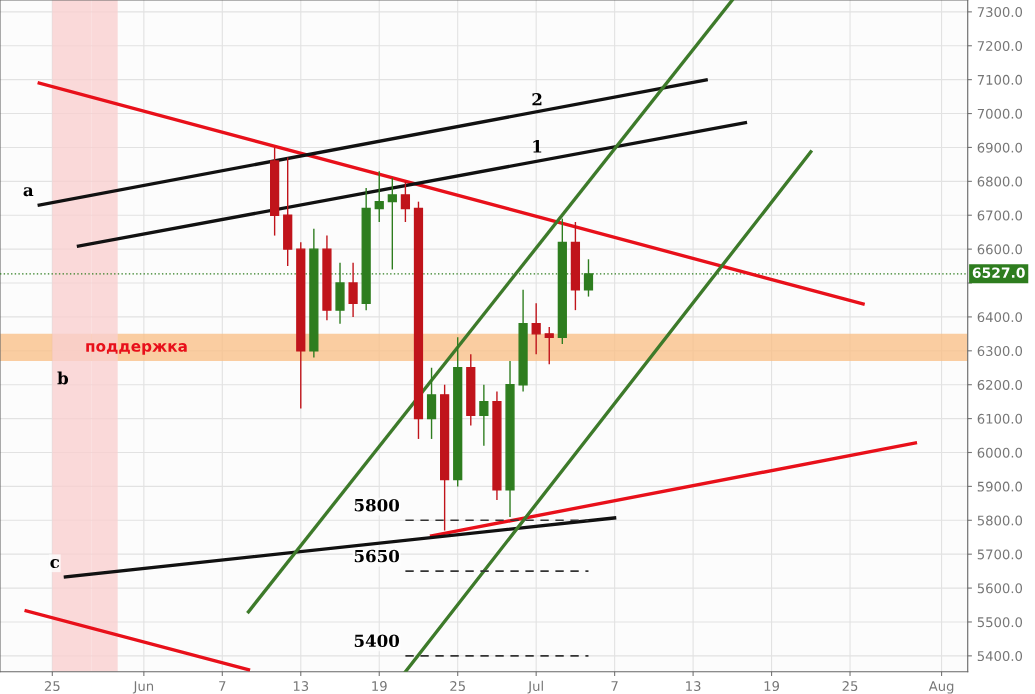 The image size is (1035, 694). Describe the element at coordinates (1000, 520) in the screenshot. I see `y-tick-label: 5800.0` at that location.